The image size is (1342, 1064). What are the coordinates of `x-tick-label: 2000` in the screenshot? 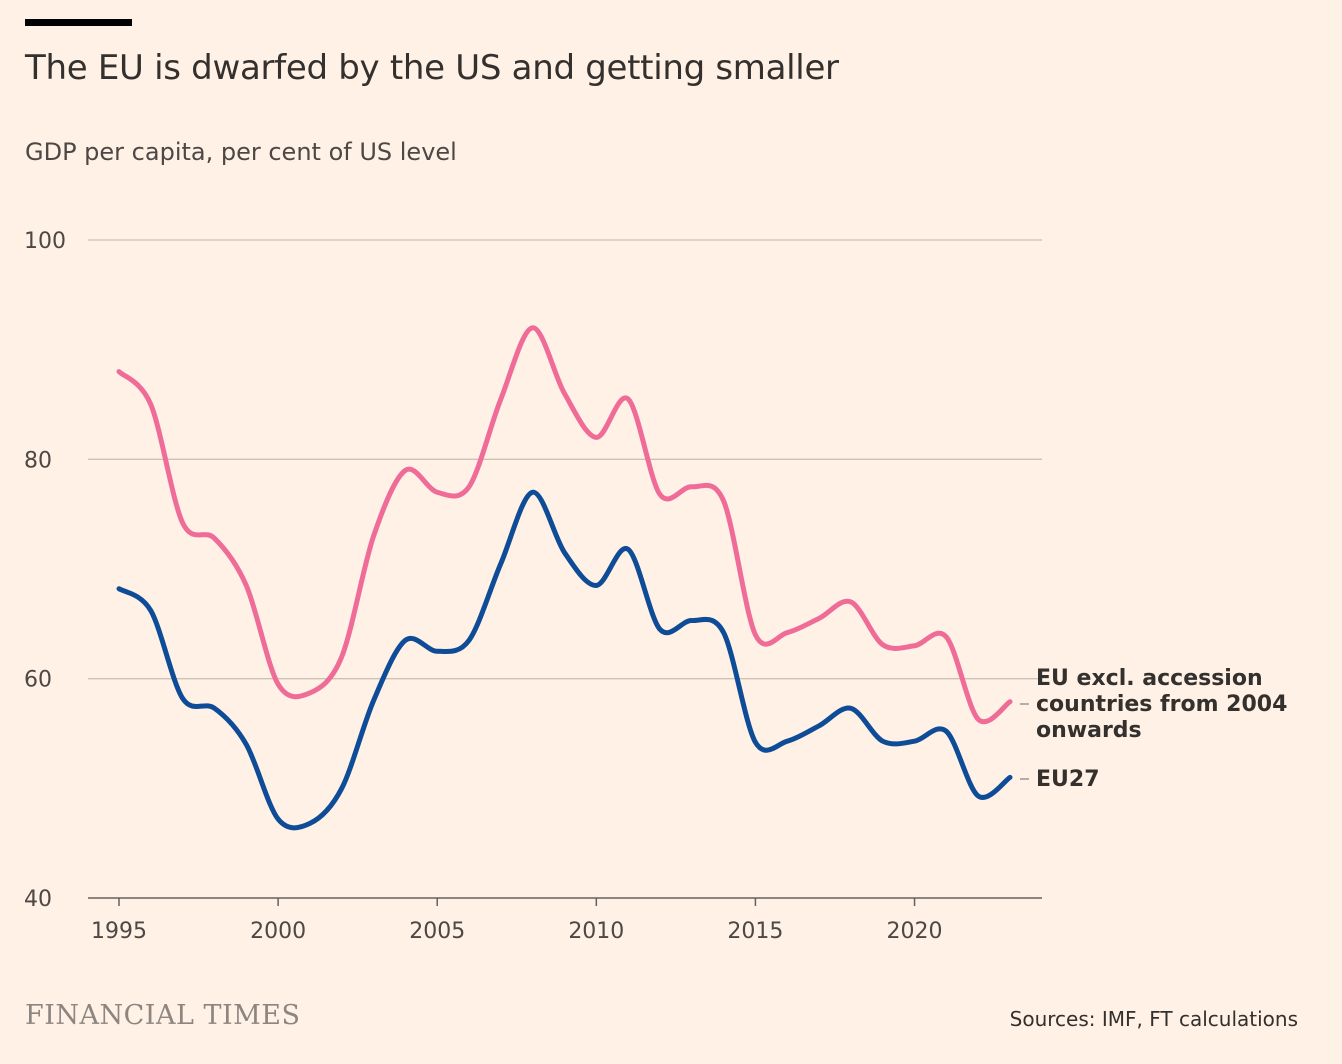 It's located at (278, 931).